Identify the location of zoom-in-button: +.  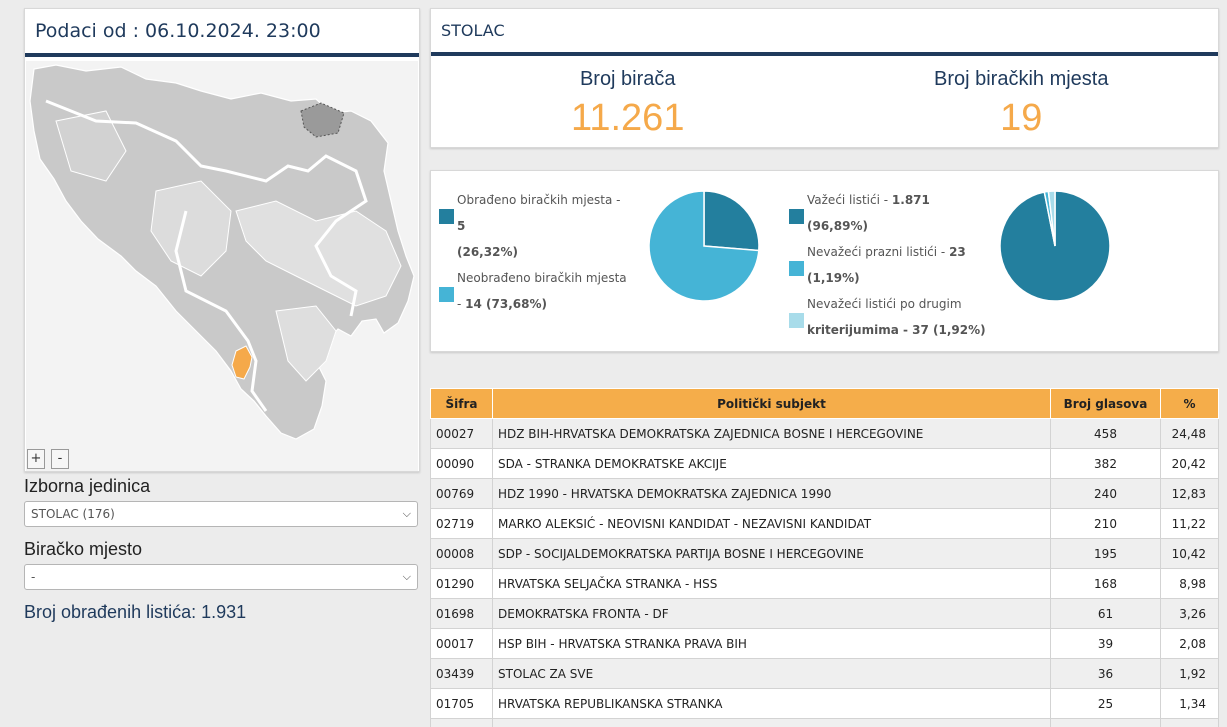
(36, 459).